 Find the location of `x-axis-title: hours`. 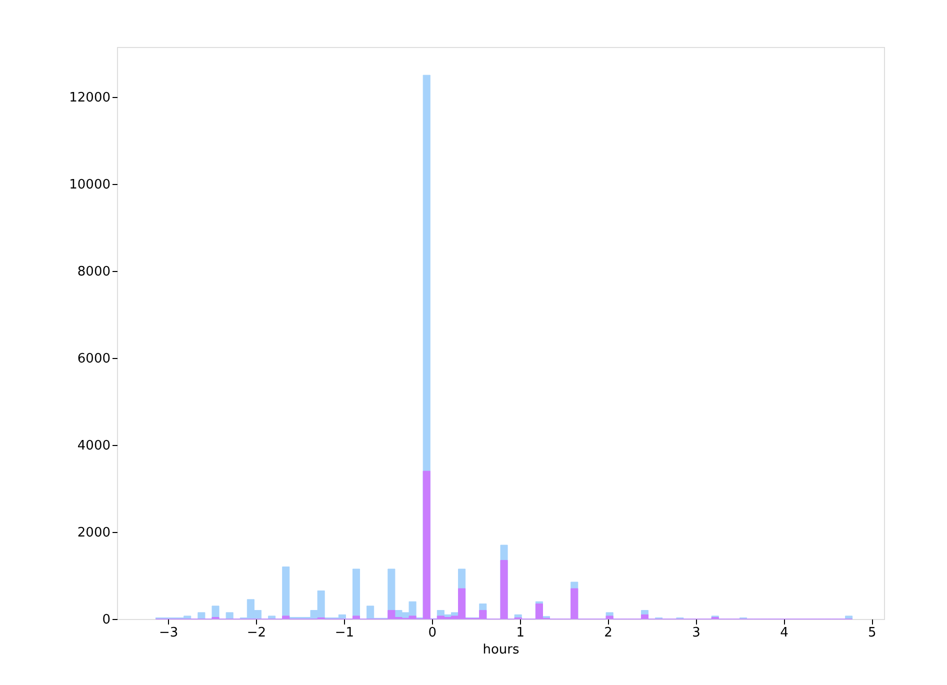

x-axis-title: hours is located at coordinates (501, 650).